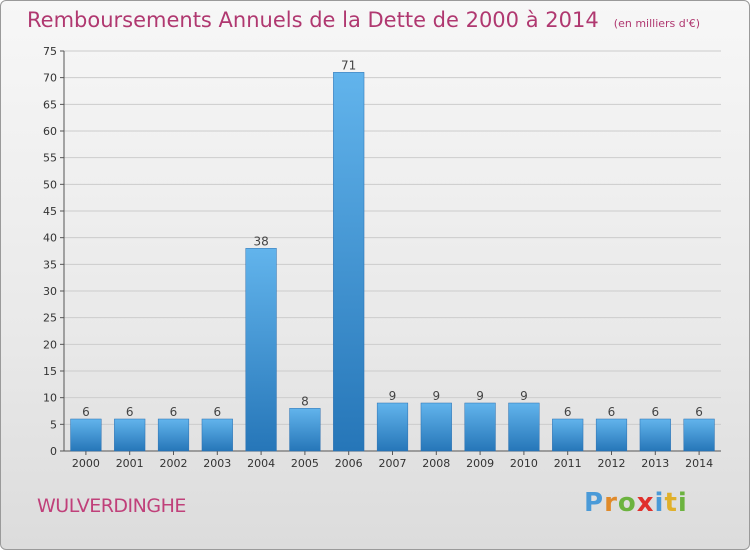 The height and width of the screenshot is (550, 750). What do you see at coordinates (480, 427) in the screenshot?
I see `bar-2009` at bounding box center [480, 427].